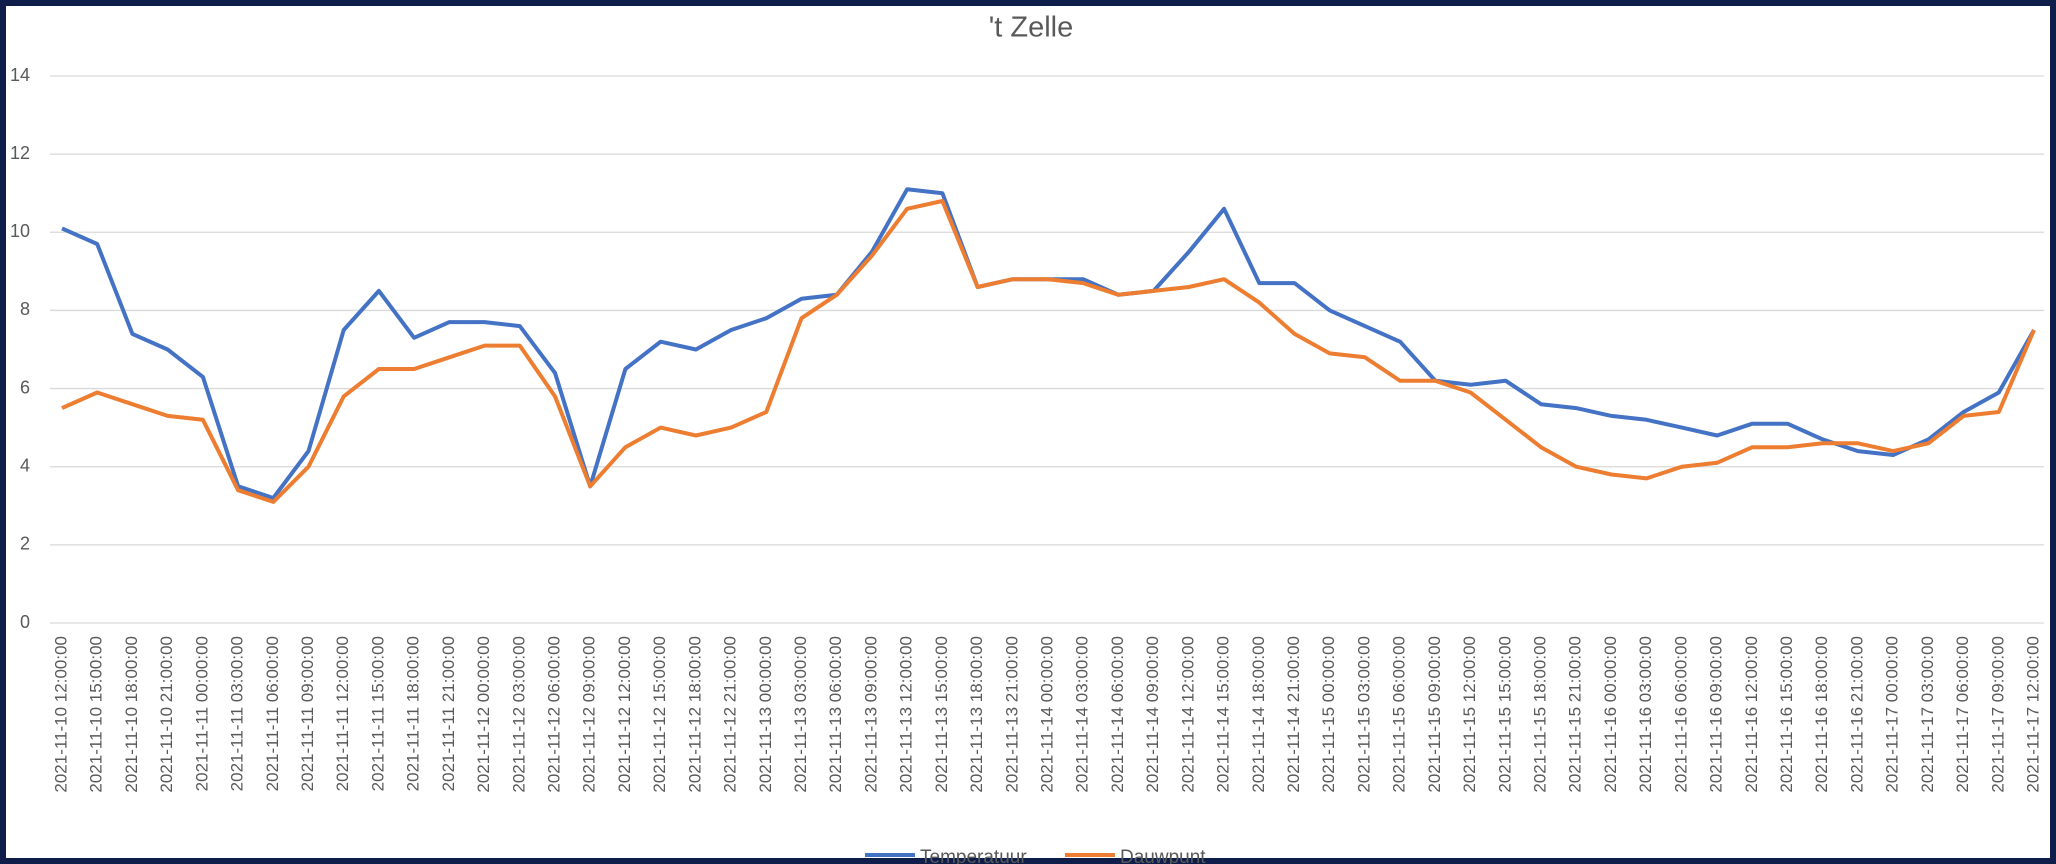 The height and width of the screenshot is (864, 2056). Describe the element at coordinates (1786, 714) in the screenshot. I see `x-tick-label: 2021-11-16 15:00:00` at that location.